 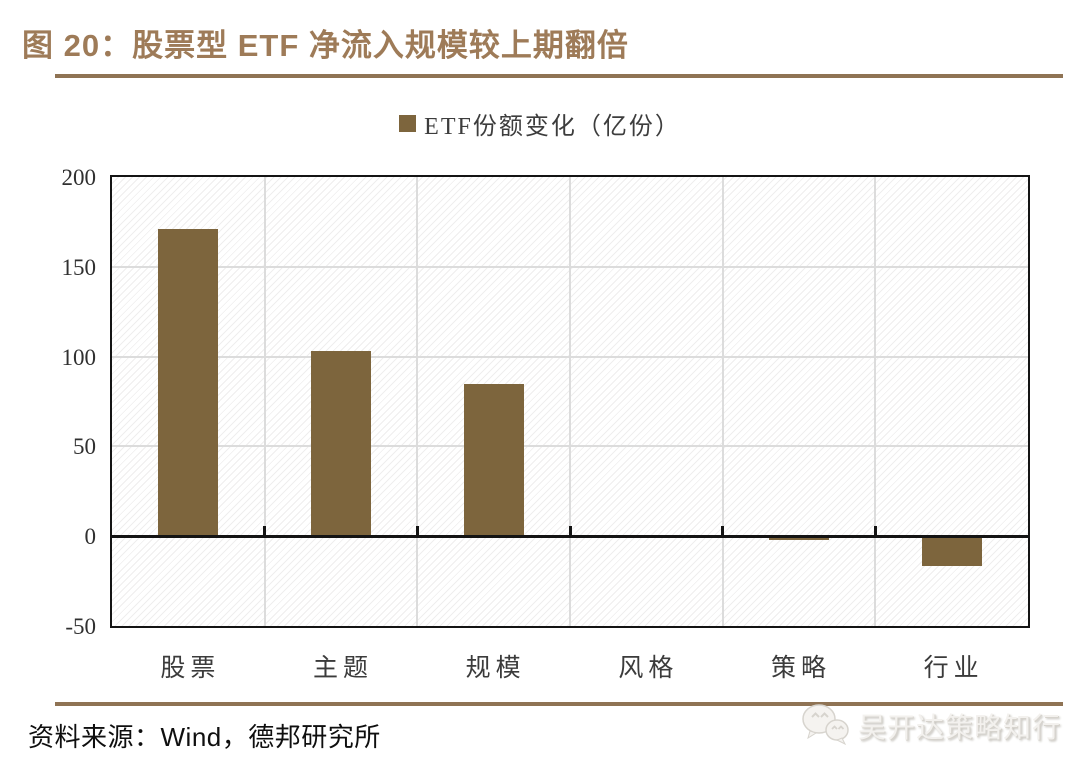 I want to click on x-axis: 股票 主题 规模 风格 策略 行业, so click(x=540, y=668).